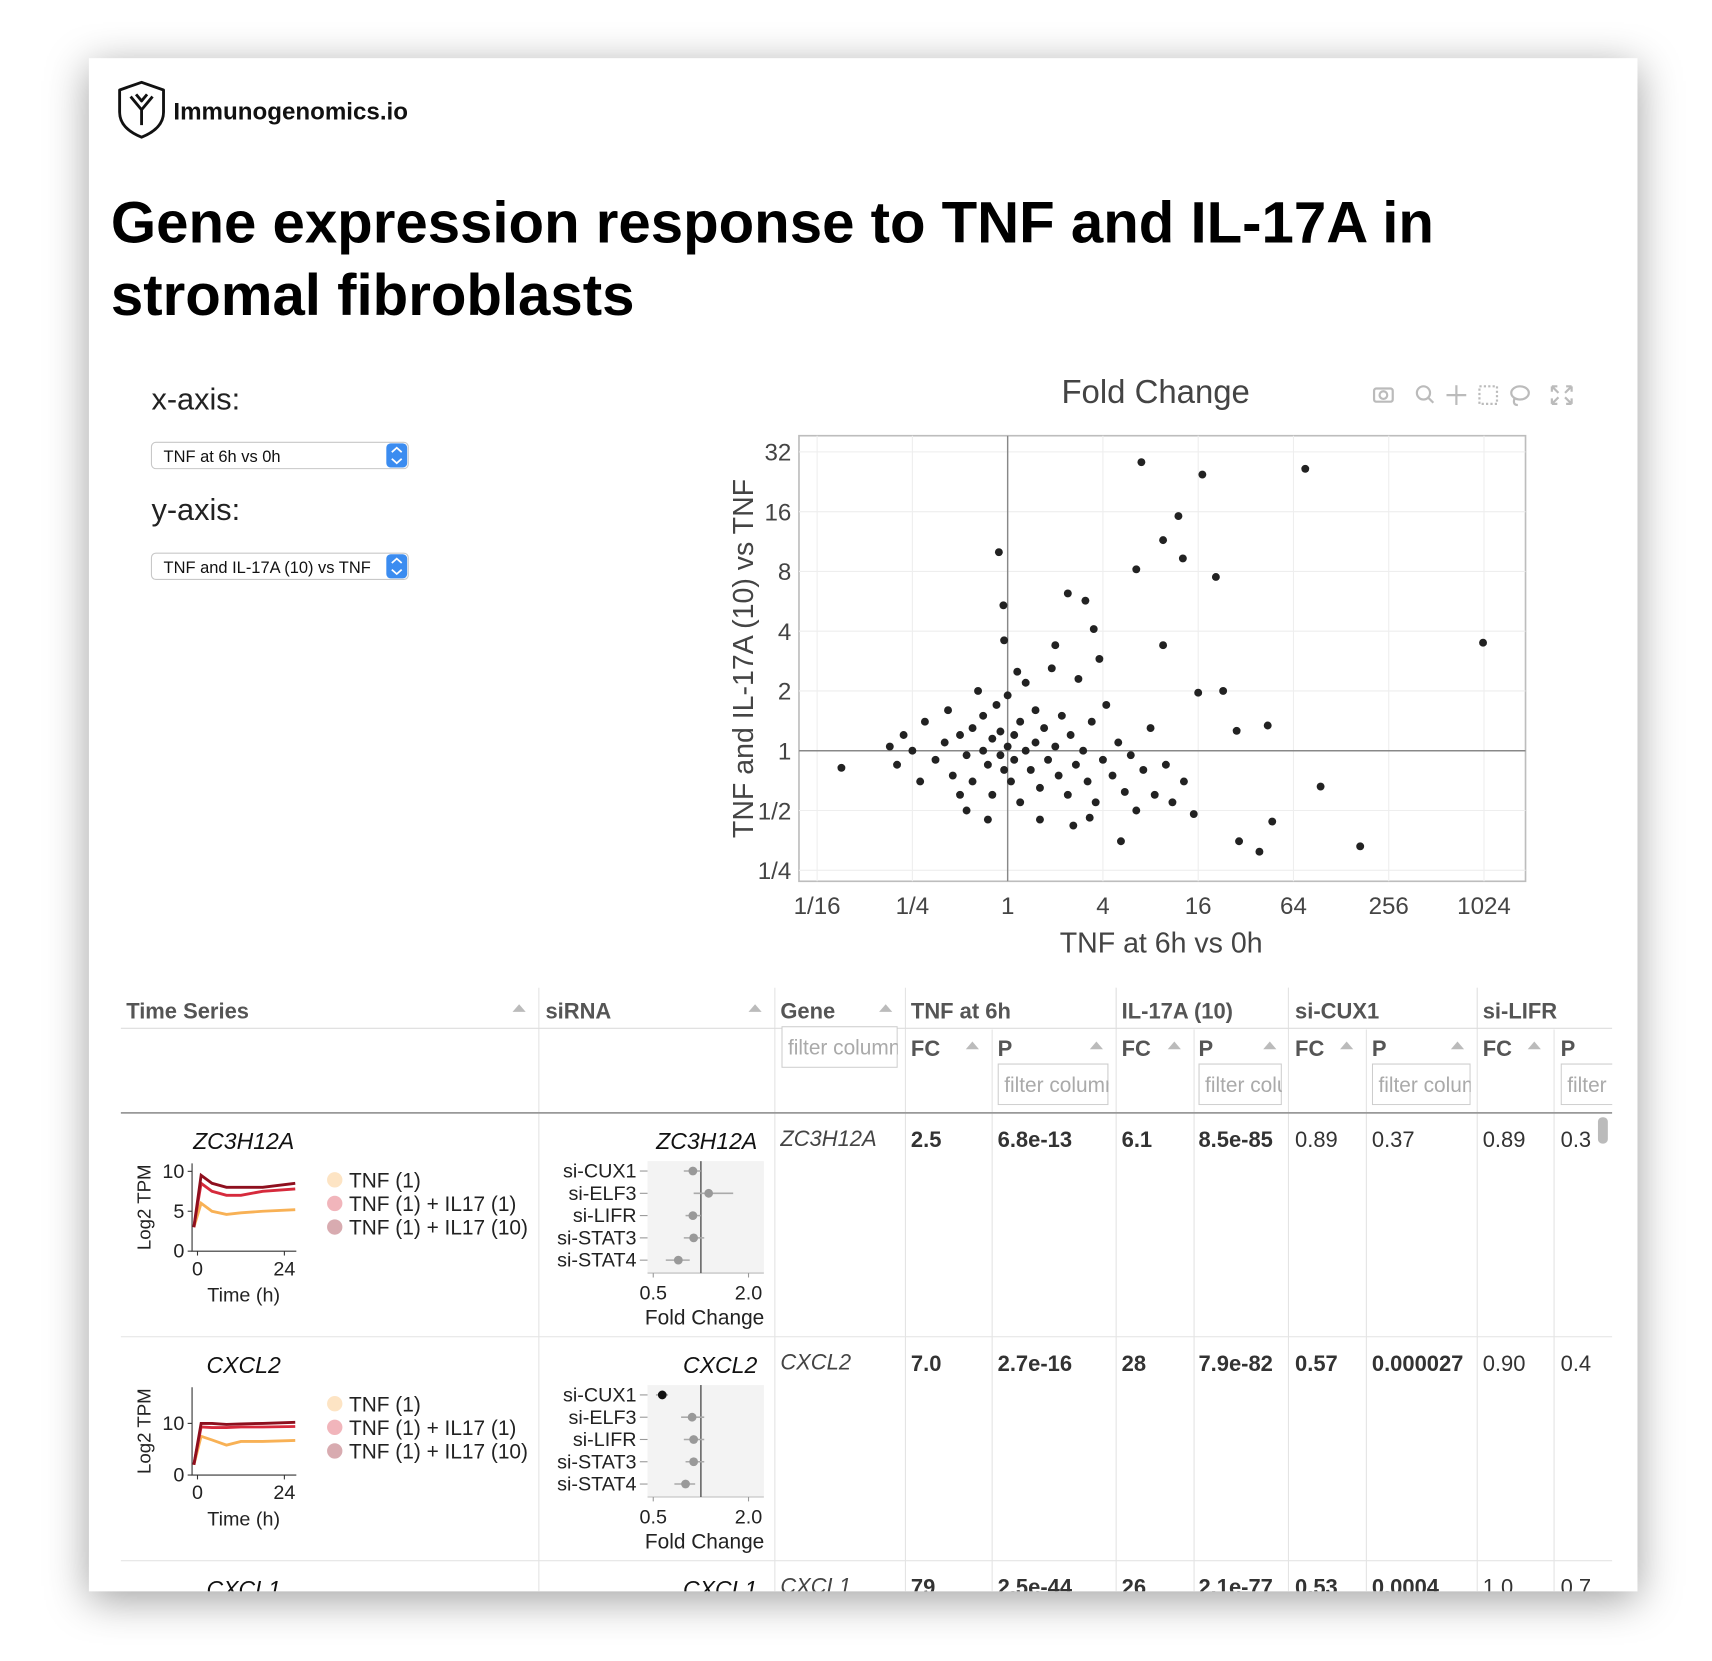 This screenshot has height=1661, width=1712. I want to click on x-tick-label: 0.5, so click(653, 1293).